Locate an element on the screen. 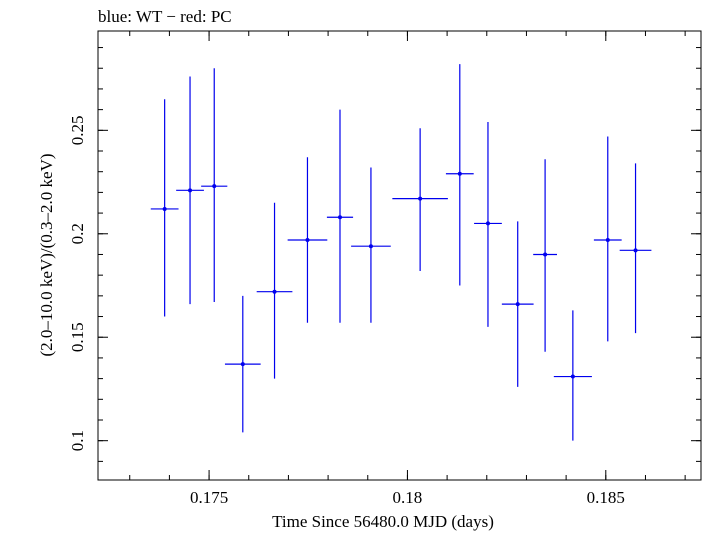 The height and width of the screenshot is (537, 705). x-tick-label: 0.185 is located at coordinates (606, 497).